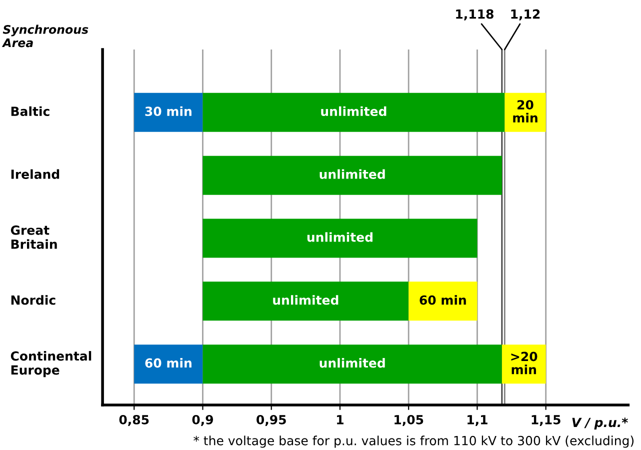 The height and width of the screenshot is (450, 641). Describe the element at coordinates (525, 14) in the screenshot. I see `ref-line-label: 1,12` at that location.